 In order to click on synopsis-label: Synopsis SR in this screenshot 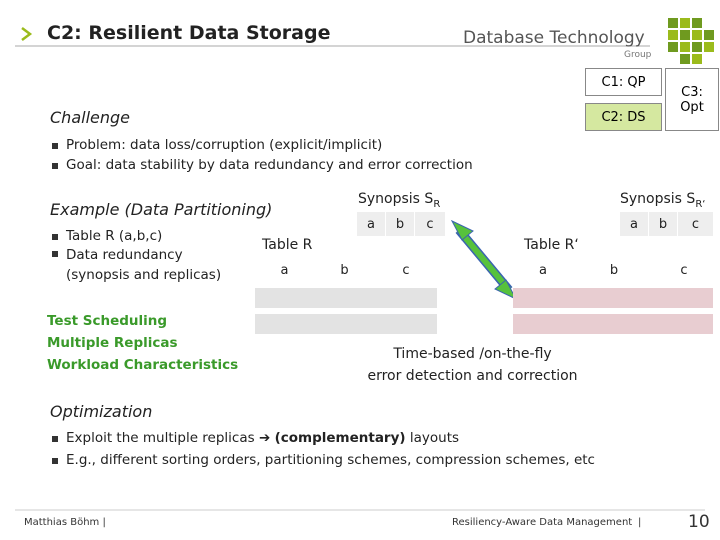, I will do `click(399, 200)`.